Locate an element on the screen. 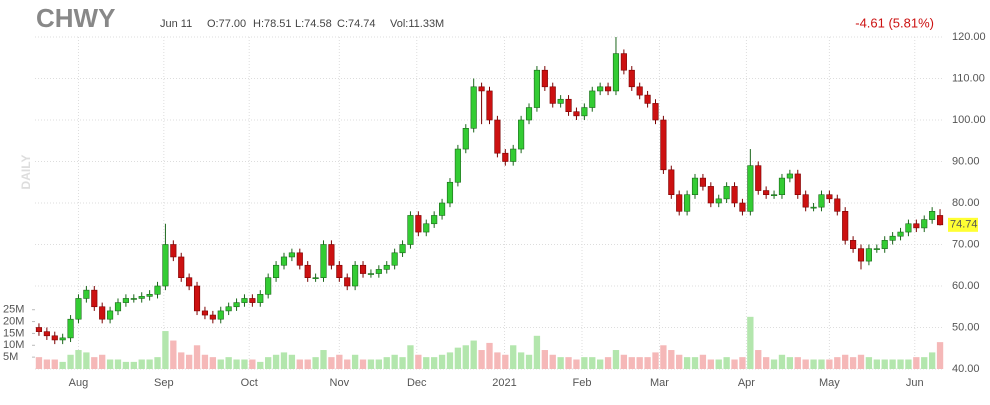  y2-tick-label: 10M is located at coordinates (13, 345).